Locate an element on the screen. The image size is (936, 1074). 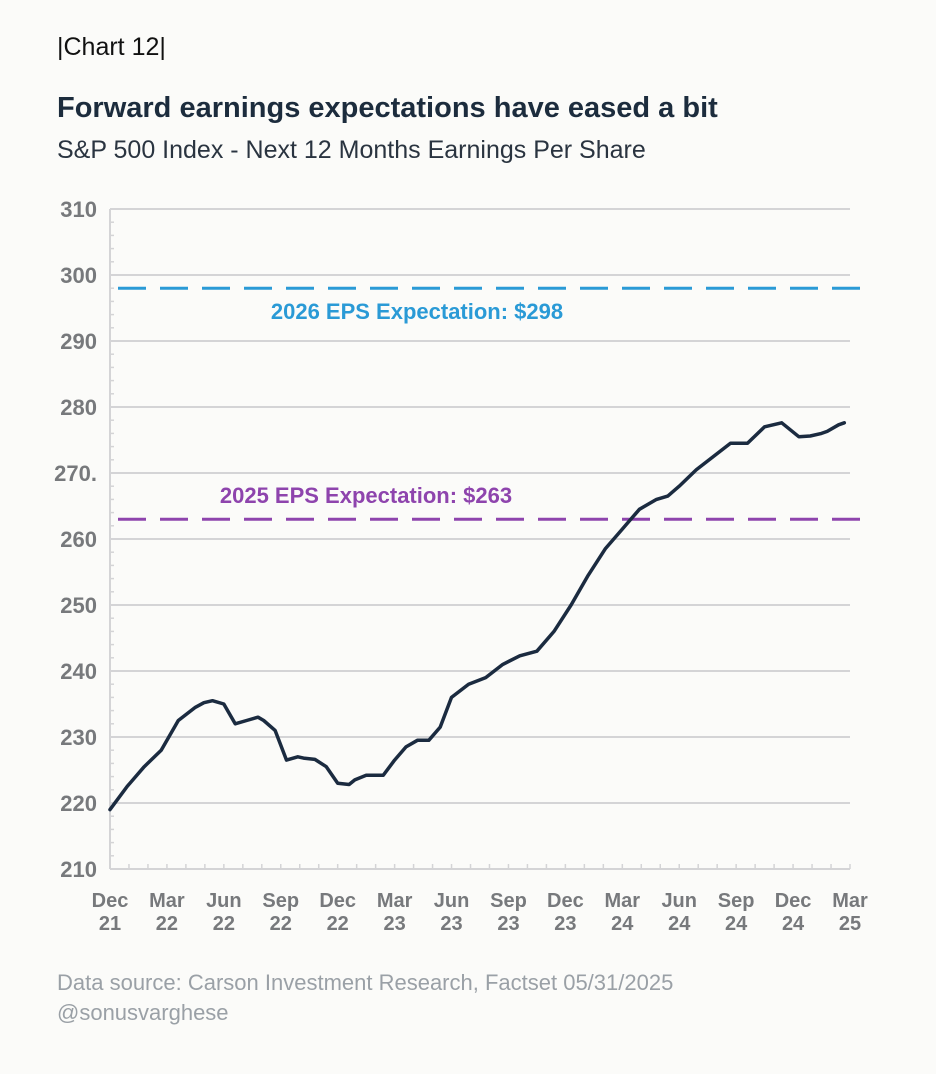
y-tick-label: 260 is located at coordinates (78, 539).